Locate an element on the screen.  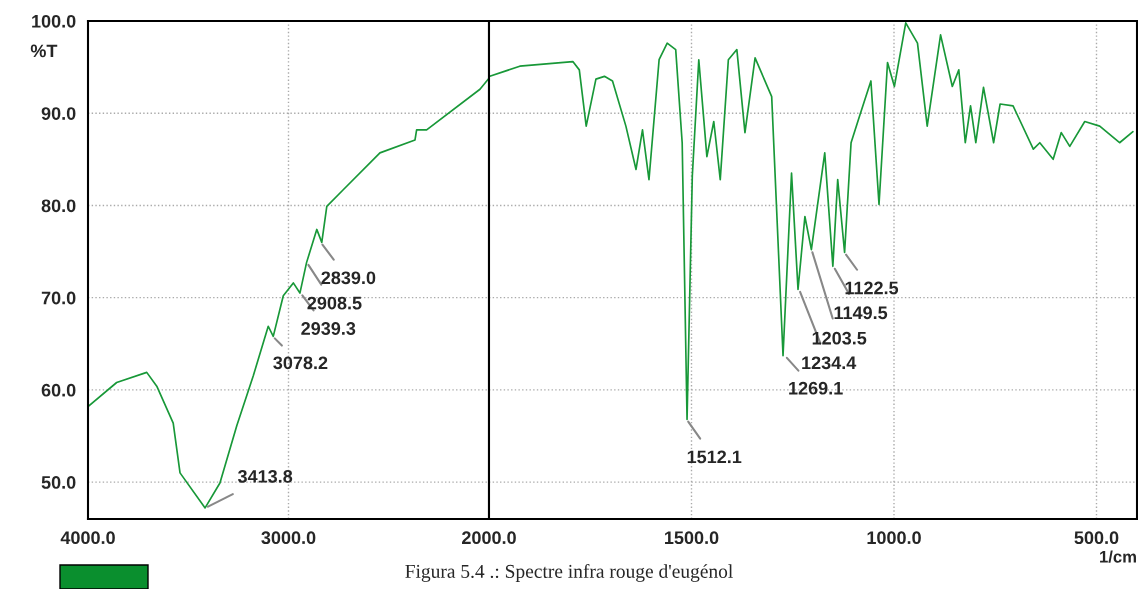
annotation: 1149.5 is located at coordinates (861, 313).